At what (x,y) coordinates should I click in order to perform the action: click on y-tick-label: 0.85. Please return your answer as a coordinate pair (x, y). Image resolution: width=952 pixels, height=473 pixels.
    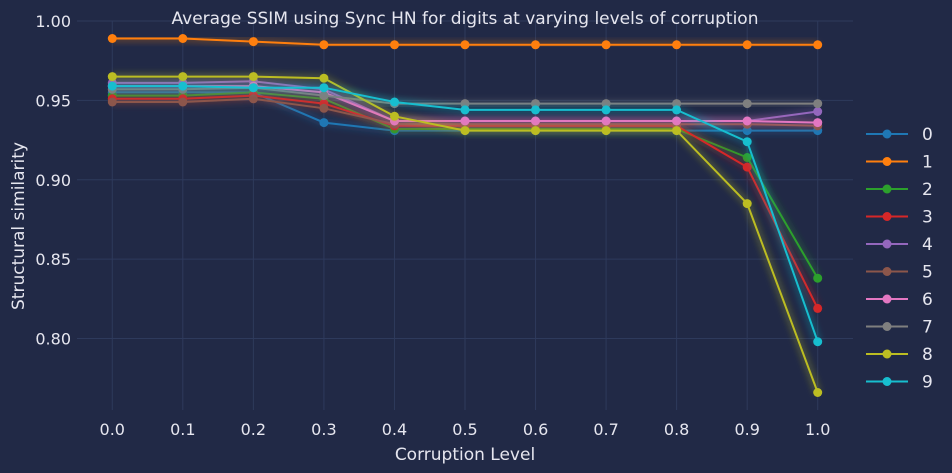
    Looking at the image, I should click on (53, 259).